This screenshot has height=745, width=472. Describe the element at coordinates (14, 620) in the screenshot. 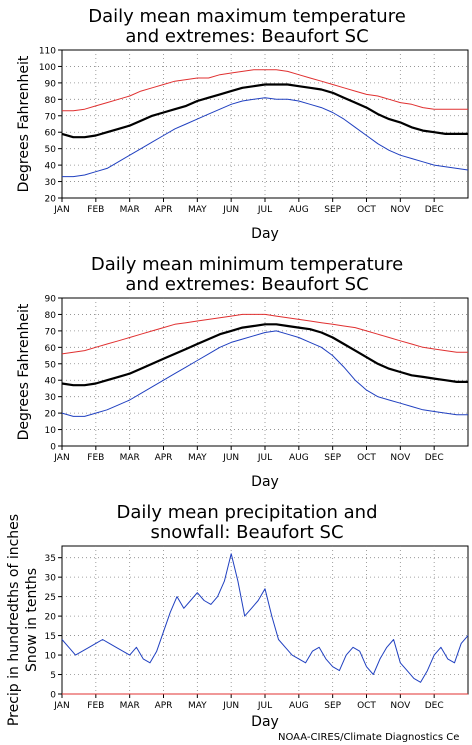

I see `y-axis-label: Precip in hundredths of inches` at that location.